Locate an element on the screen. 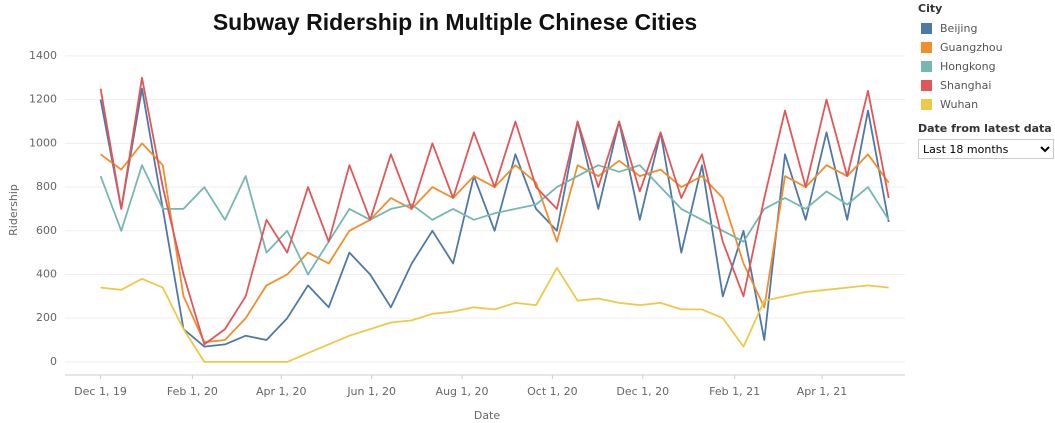 Image resolution: width=1055 pixels, height=423 pixels. legend-items: Beijing Guangzhou Hongkong Shanghai Wuhan is located at coordinates (986, 66).